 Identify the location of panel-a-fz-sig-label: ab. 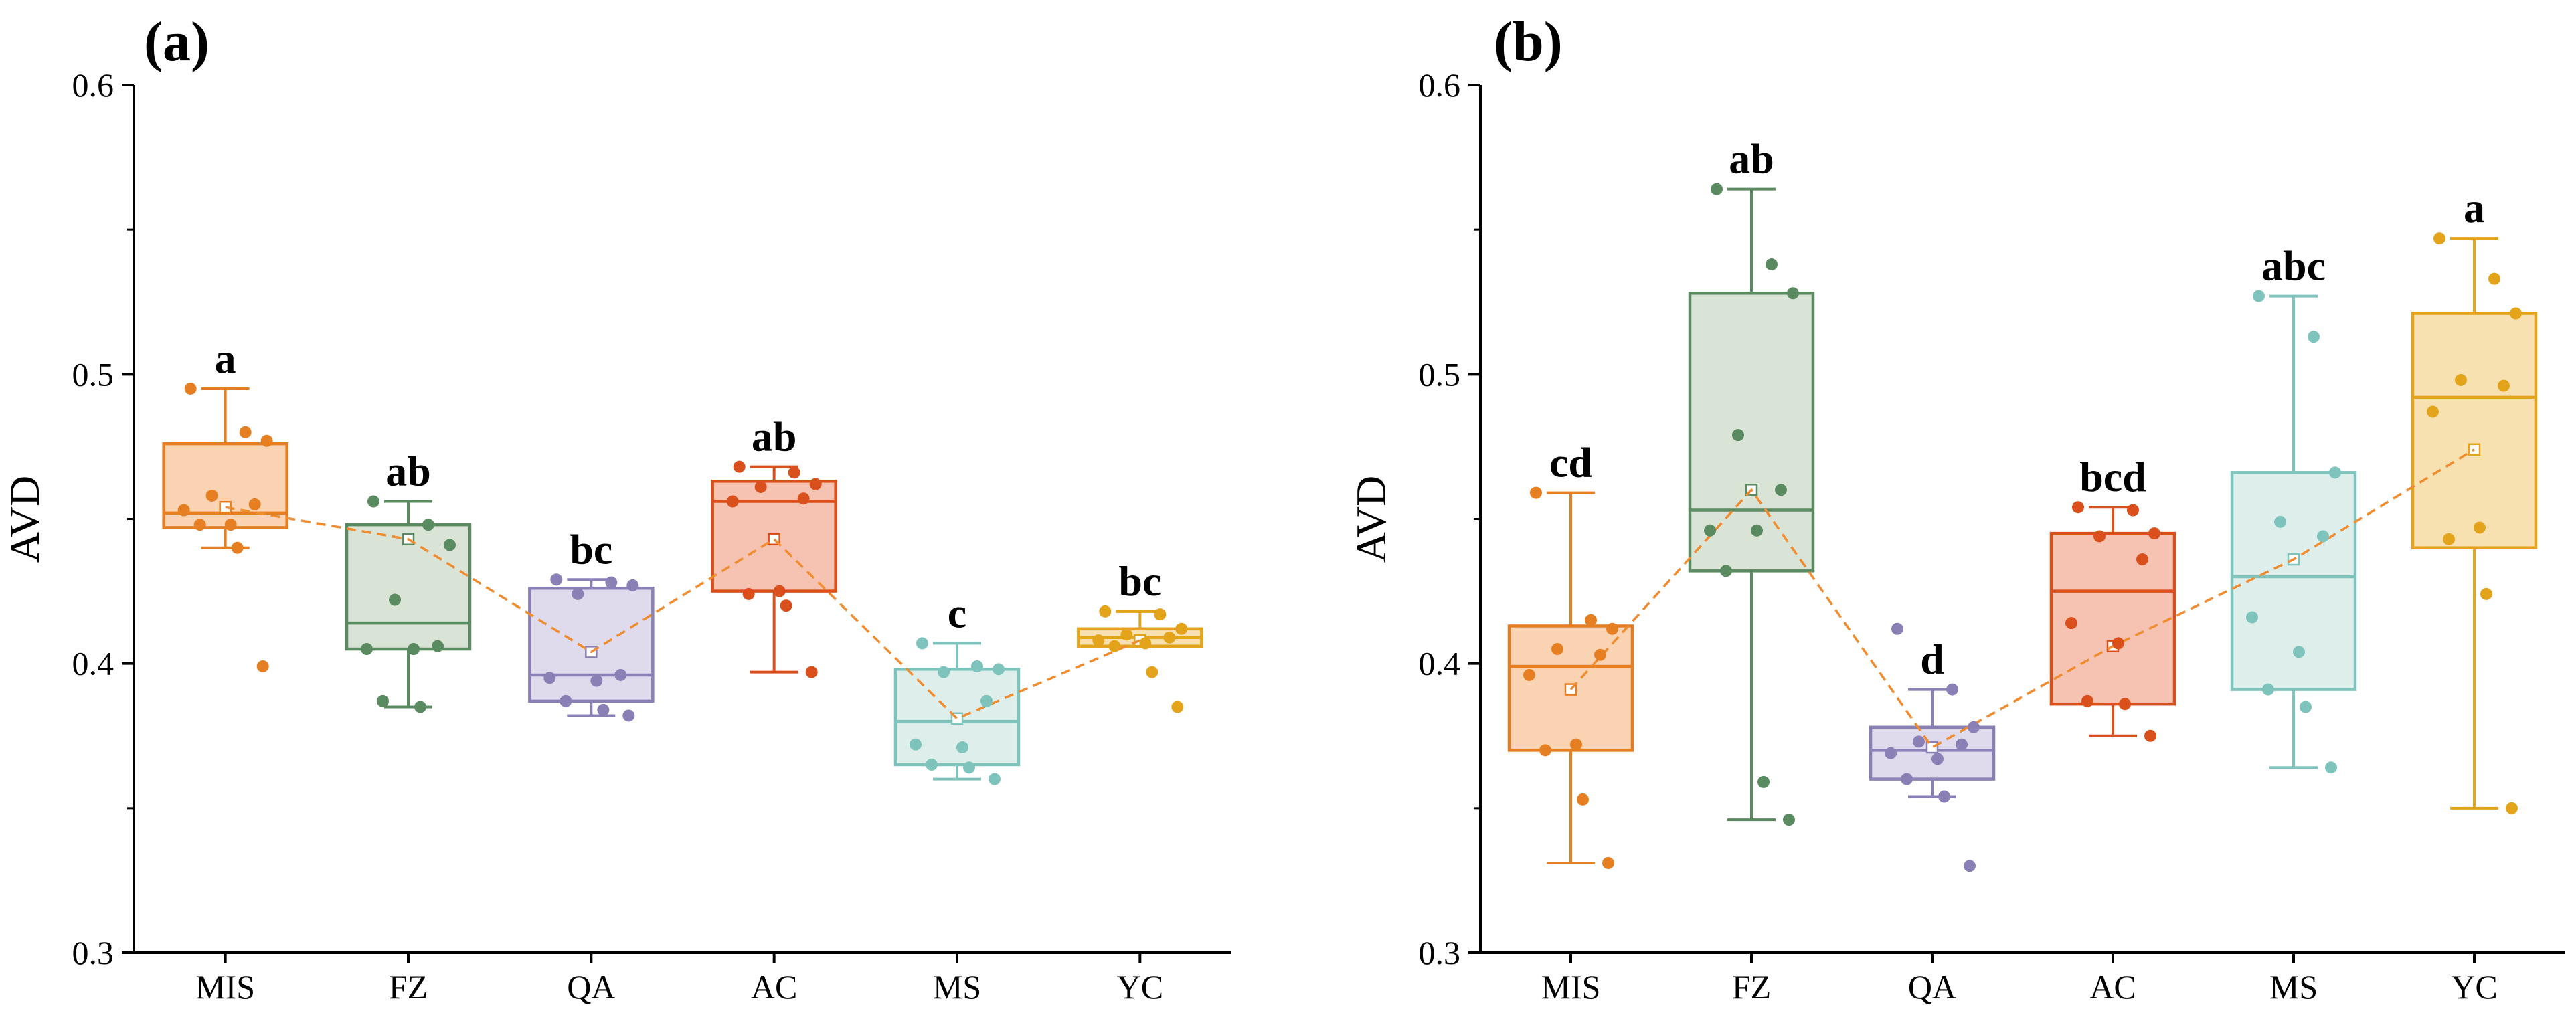
(408, 472).